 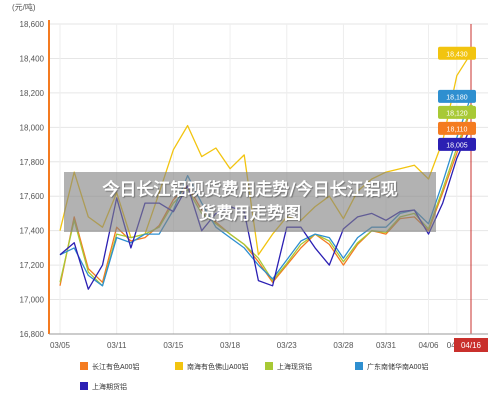 I want to click on legend-label: 上海现货铝, so click(x=294, y=366).